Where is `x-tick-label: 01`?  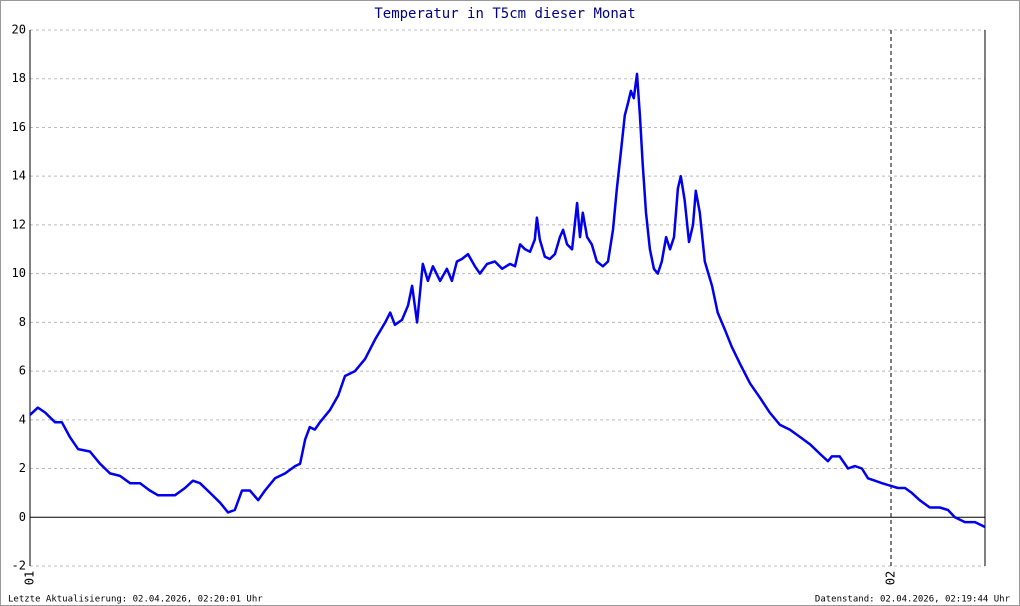 x-tick-label: 01 is located at coordinates (30, 578).